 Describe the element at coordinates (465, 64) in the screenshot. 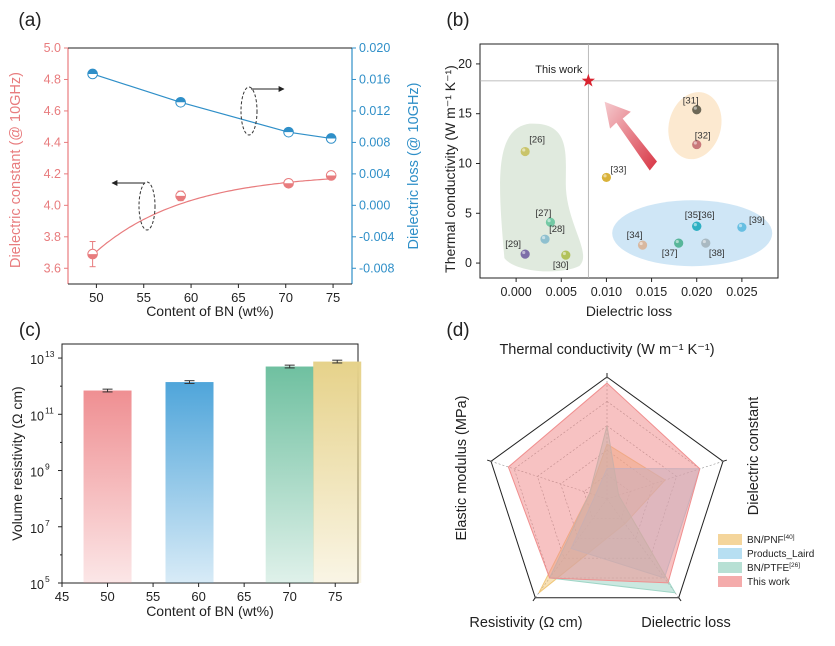

I see `y-tick-label: 20` at that location.